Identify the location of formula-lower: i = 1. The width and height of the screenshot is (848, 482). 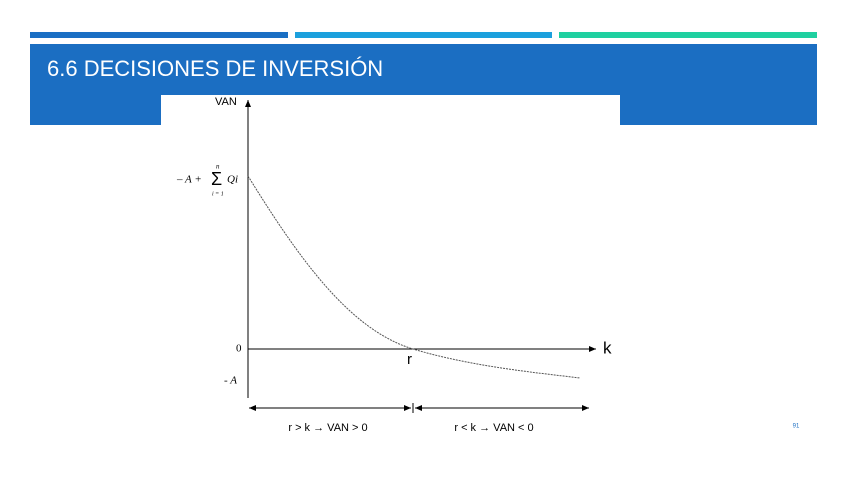
(218, 194).